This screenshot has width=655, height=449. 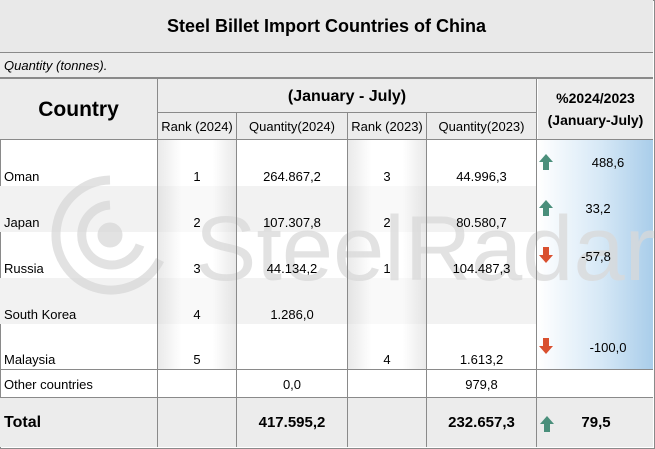 What do you see at coordinates (481, 268) in the screenshot?
I see `row-3-qty-2023: 104.487,3` at bounding box center [481, 268].